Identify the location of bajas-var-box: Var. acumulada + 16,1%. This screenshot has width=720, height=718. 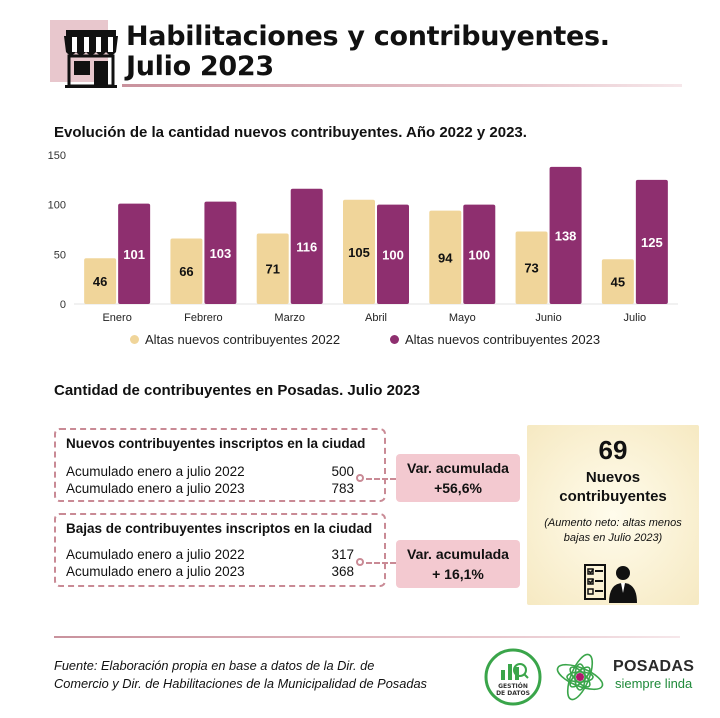
(458, 564).